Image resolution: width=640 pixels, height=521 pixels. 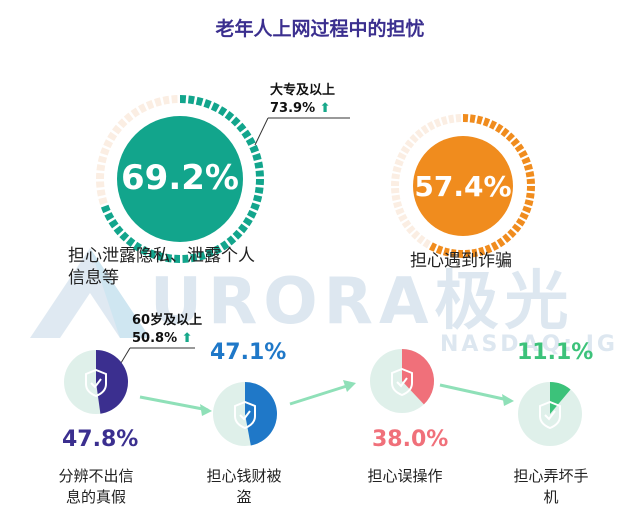 What do you see at coordinates (261, 131) in the screenshot?
I see `callout1-leader` at bounding box center [261, 131].